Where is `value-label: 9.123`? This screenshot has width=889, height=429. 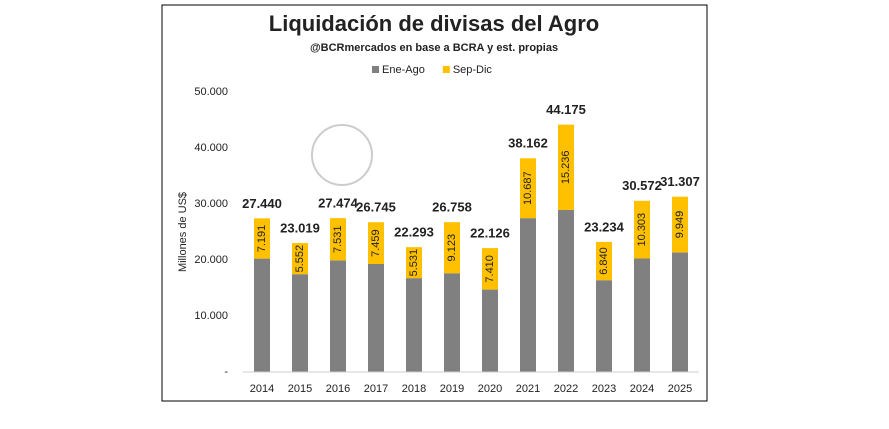 value-label: 9.123 is located at coordinates (452, 248).